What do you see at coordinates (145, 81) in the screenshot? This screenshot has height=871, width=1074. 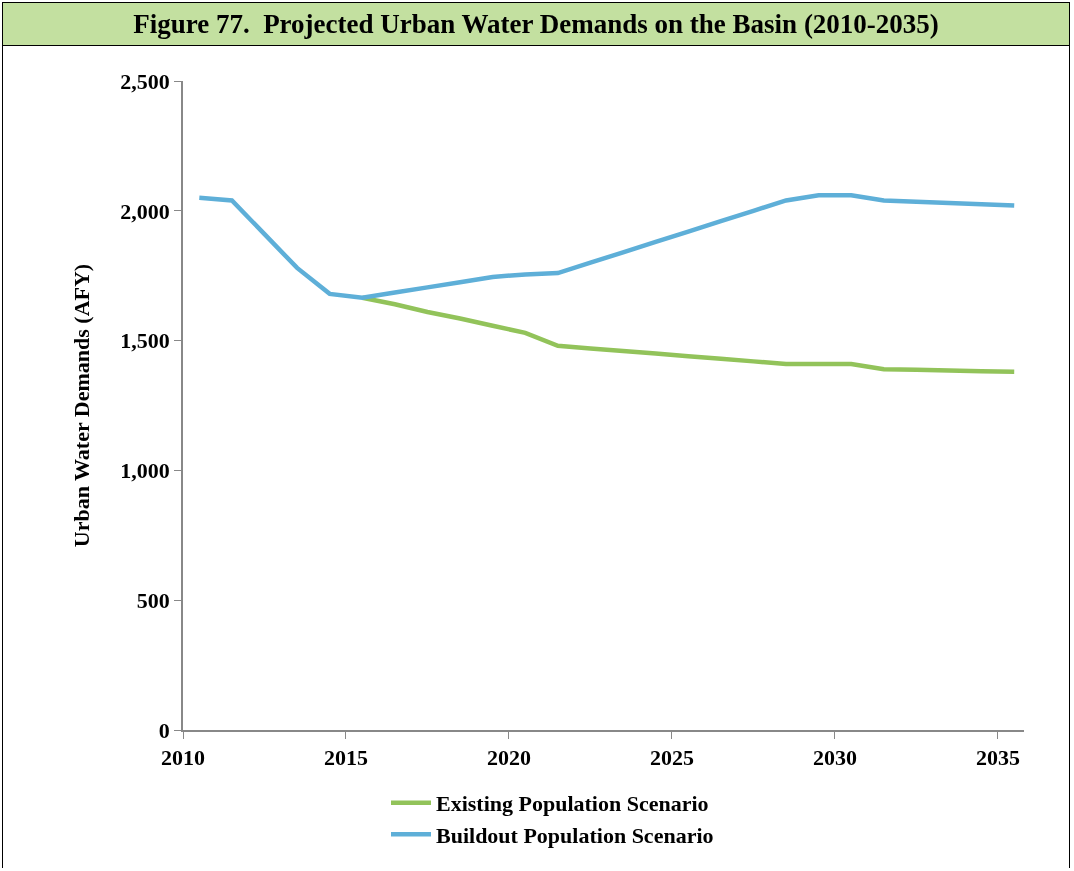 I see `y-tick-label: 2,500` at bounding box center [145, 81].